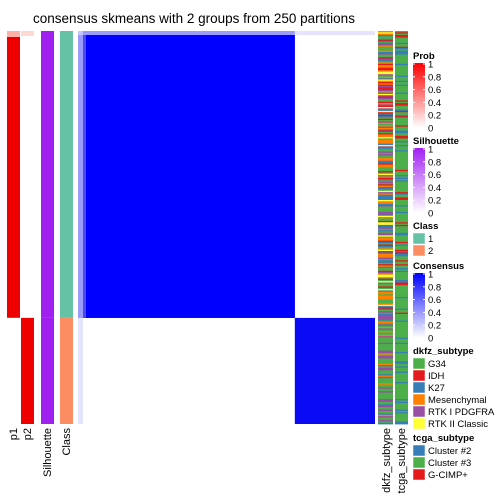  What do you see at coordinates (402, 460) in the screenshot?
I see `label-tcga-subtype: tcga_subtype` at bounding box center [402, 460].